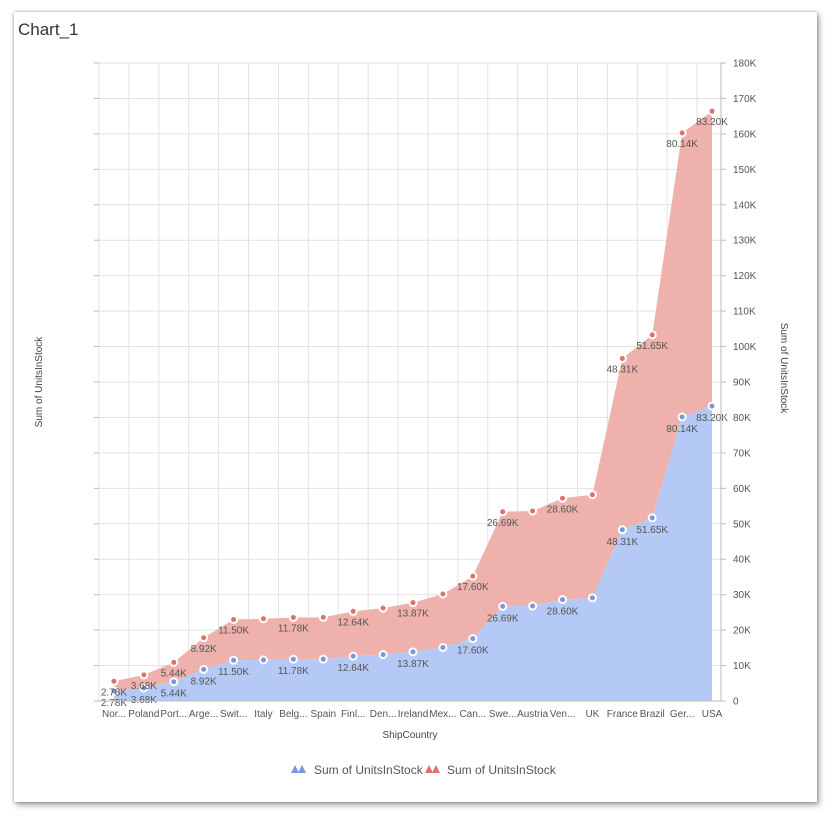  I want to click on series-2-data-label: 3.68K, so click(144, 686).